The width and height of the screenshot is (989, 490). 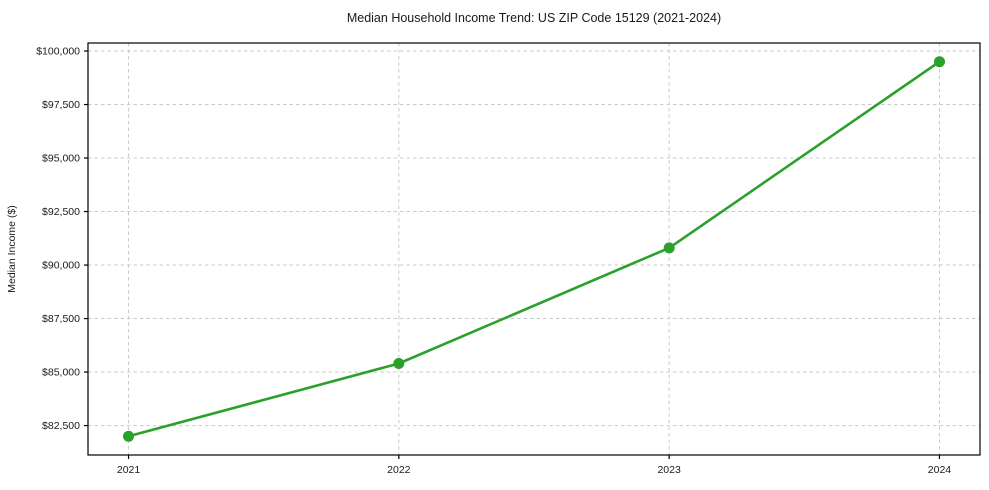 I want to click on x-tick-label: 2023, so click(x=669, y=470).